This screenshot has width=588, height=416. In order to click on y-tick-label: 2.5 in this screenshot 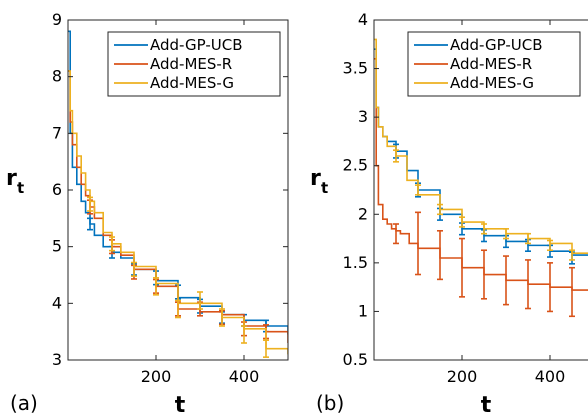, I will do `click(355, 165)`.